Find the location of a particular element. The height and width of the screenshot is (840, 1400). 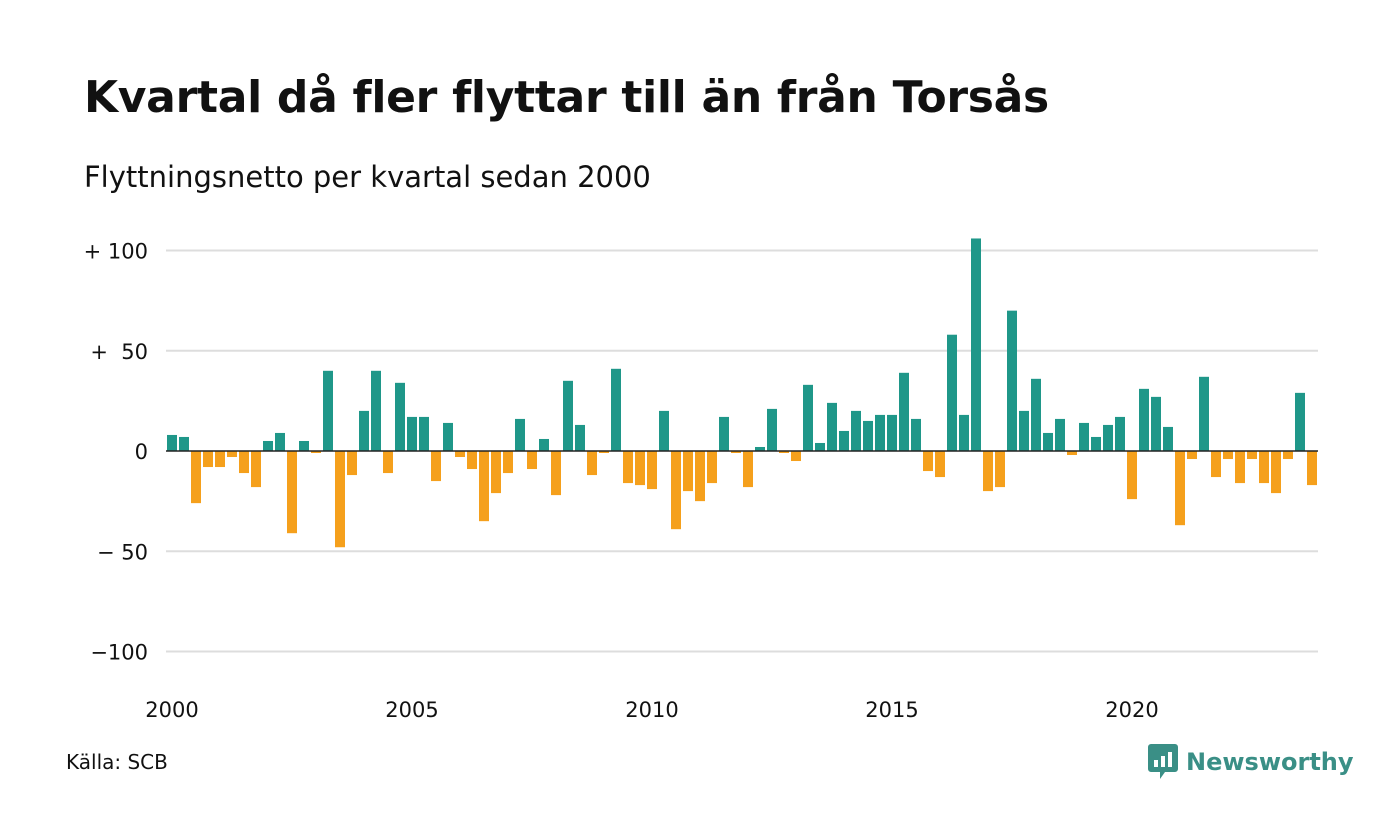

x-axis-ticks: 2000 2005 2010 2015 2020 is located at coordinates (651, 710).